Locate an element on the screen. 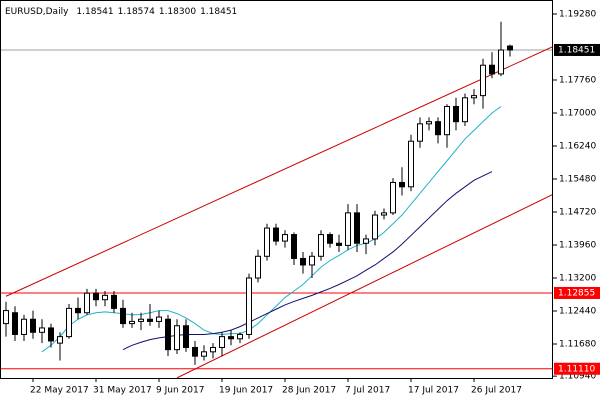  symbol: EURUSD,Daily is located at coordinates (37, 12).